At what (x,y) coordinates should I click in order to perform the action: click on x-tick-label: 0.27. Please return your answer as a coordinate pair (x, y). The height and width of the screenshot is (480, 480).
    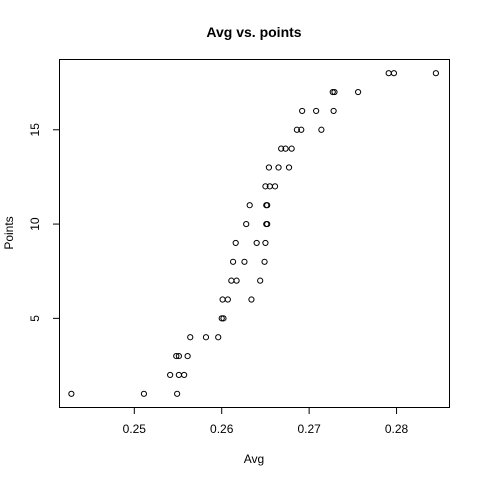
    Looking at the image, I should click on (309, 429).